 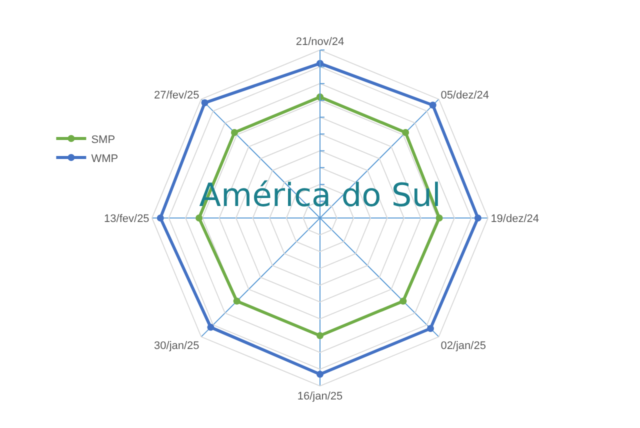 What do you see at coordinates (177, 95) in the screenshot?
I see `spoke-label: 27/fev/25` at bounding box center [177, 95].